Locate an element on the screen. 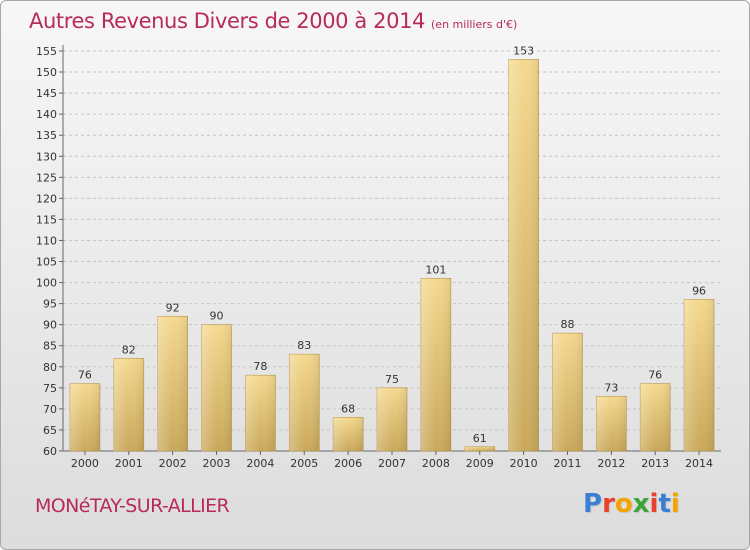 The height and width of the screenshot is (550, 750). y-tick-label: 70 is located at coordinates (50, 409).